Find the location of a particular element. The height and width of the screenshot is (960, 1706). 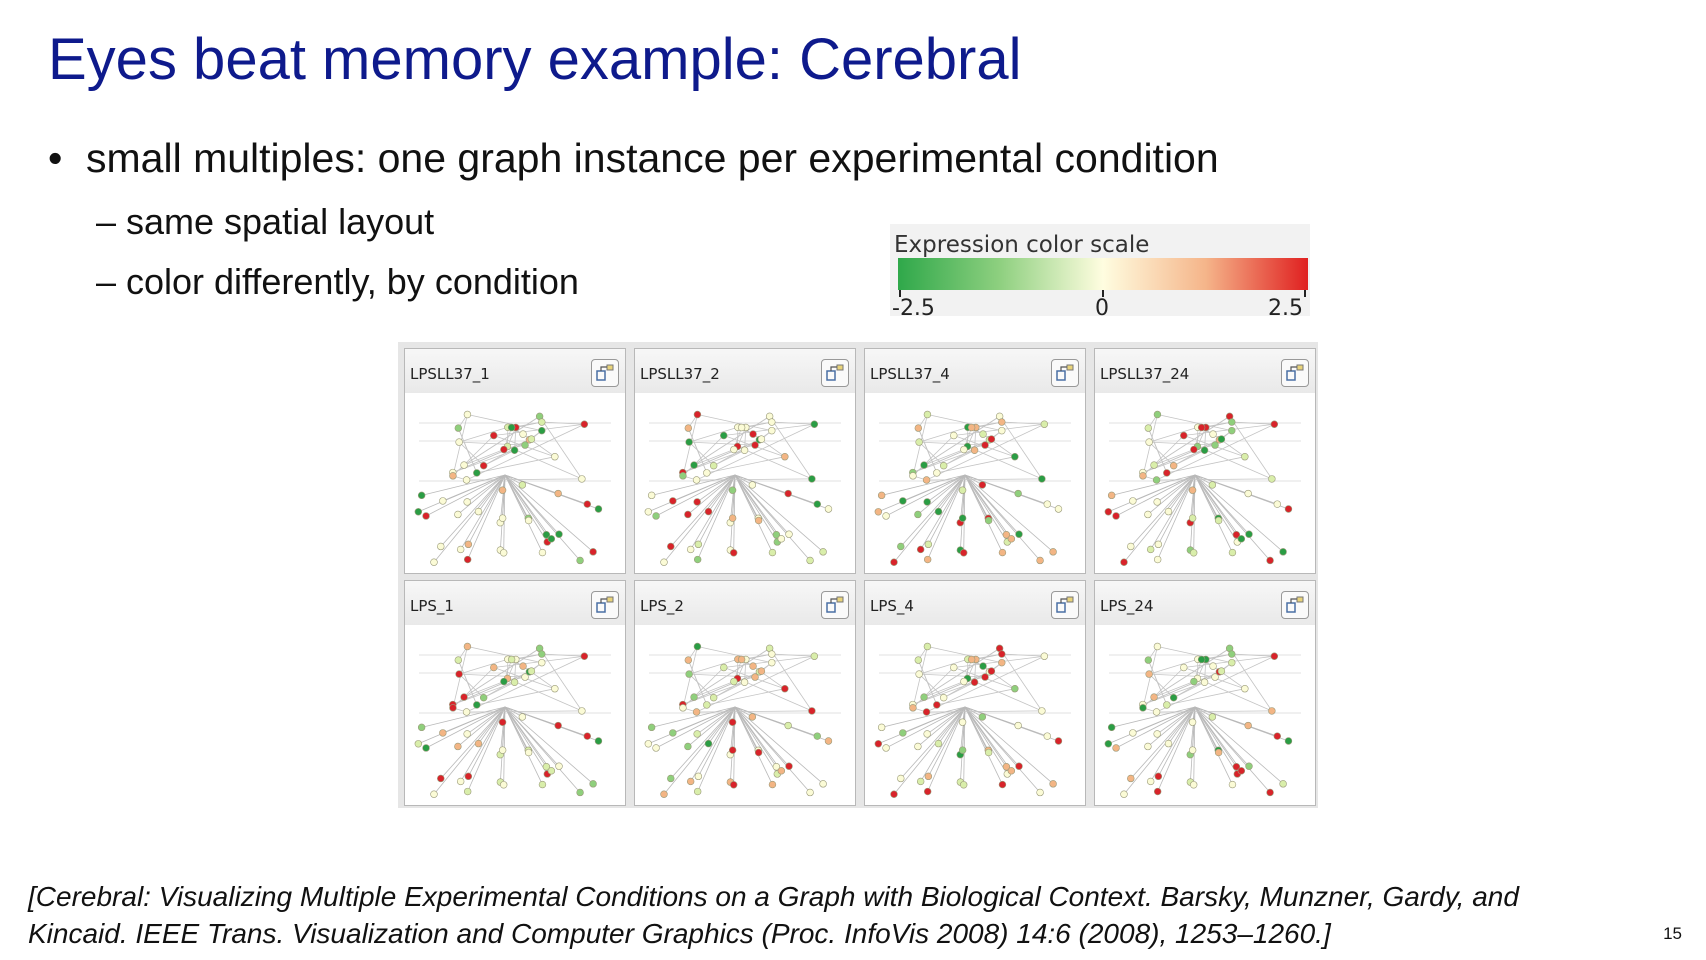

panel-header: LPSLL37_1 is located at coordinates (515, 371).